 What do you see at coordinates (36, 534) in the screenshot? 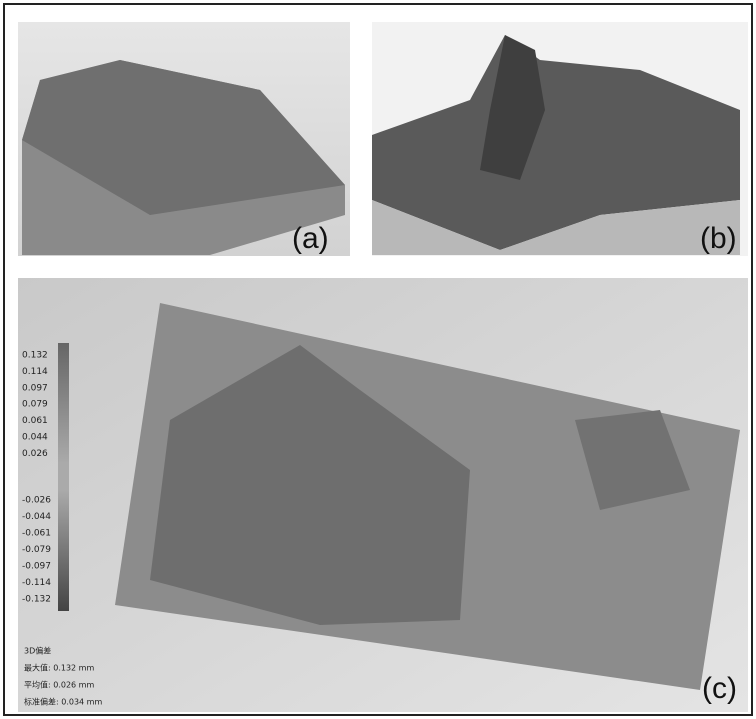
I see `scale-label: -0.061` at bounding box center [36, 534].